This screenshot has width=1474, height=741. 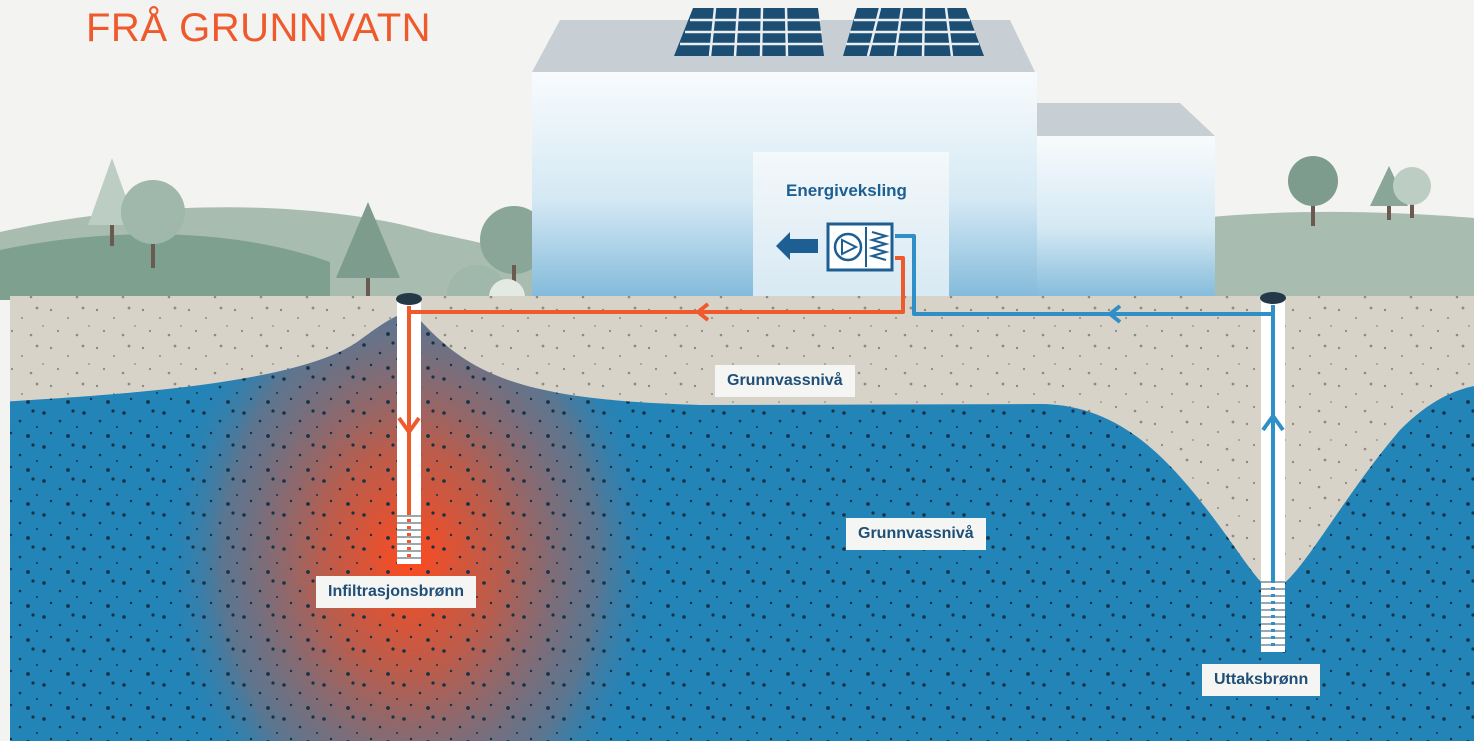 I want to click on extraction-well, so click(x=1273, y=472).